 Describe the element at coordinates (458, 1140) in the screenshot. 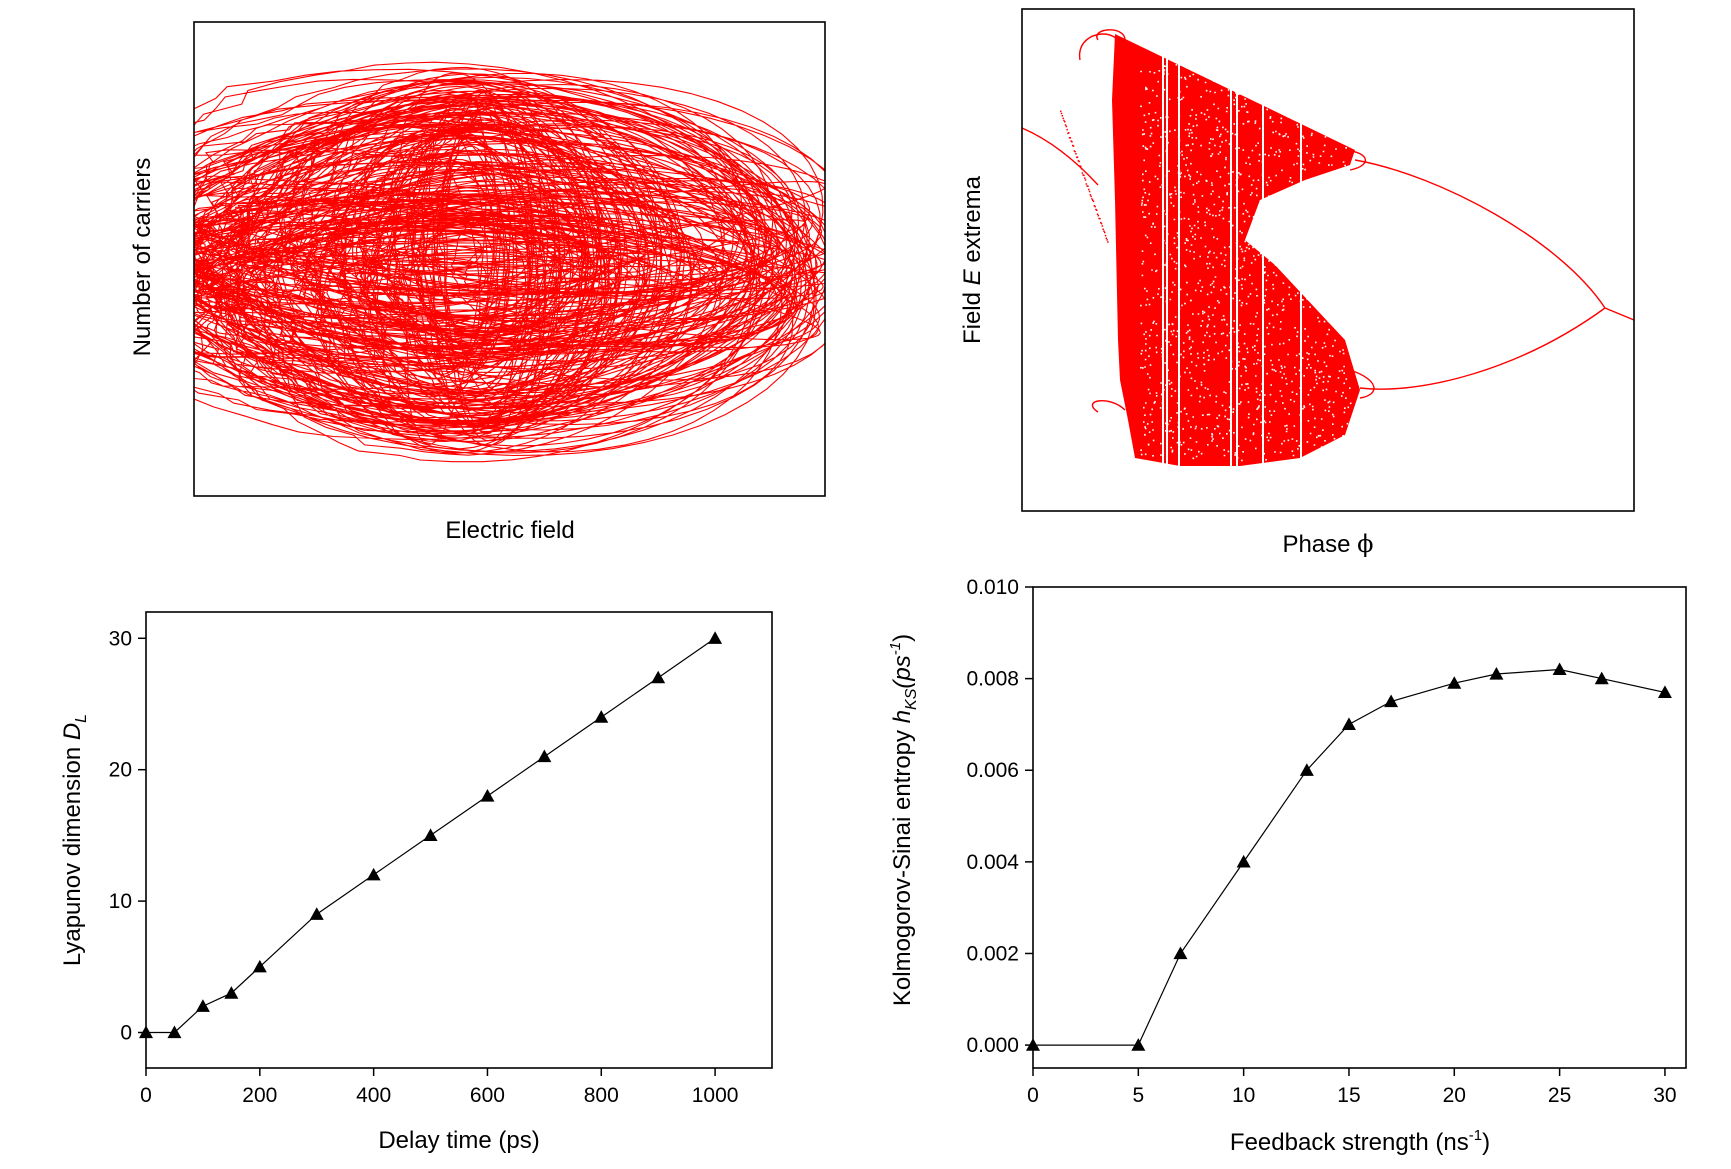

I see `lyapunov-x-label: Delay time (ps)` at that location.